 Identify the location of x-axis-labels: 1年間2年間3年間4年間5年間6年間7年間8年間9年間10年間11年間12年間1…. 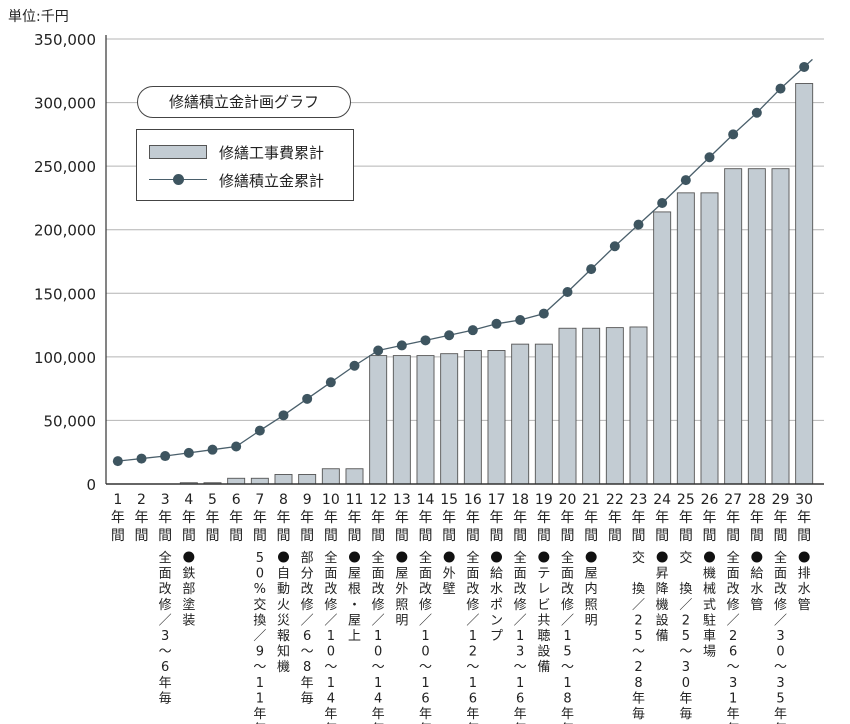
(462, 518).